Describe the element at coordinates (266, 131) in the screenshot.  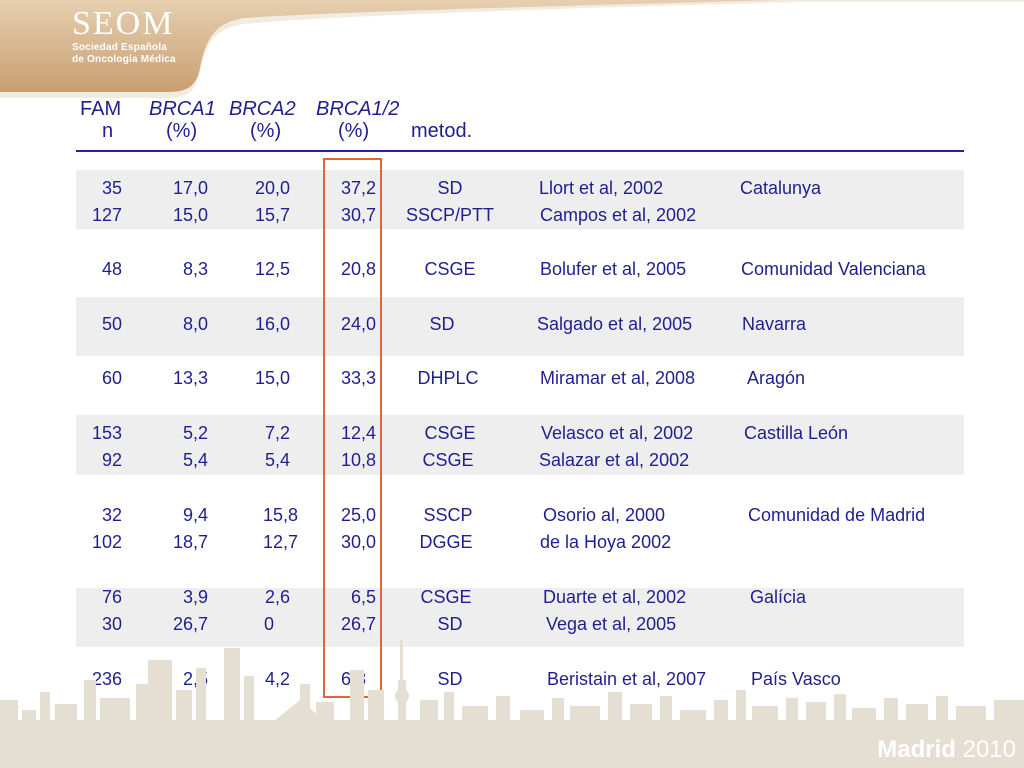
I see `header-brca2-sub: (%)` at that location.